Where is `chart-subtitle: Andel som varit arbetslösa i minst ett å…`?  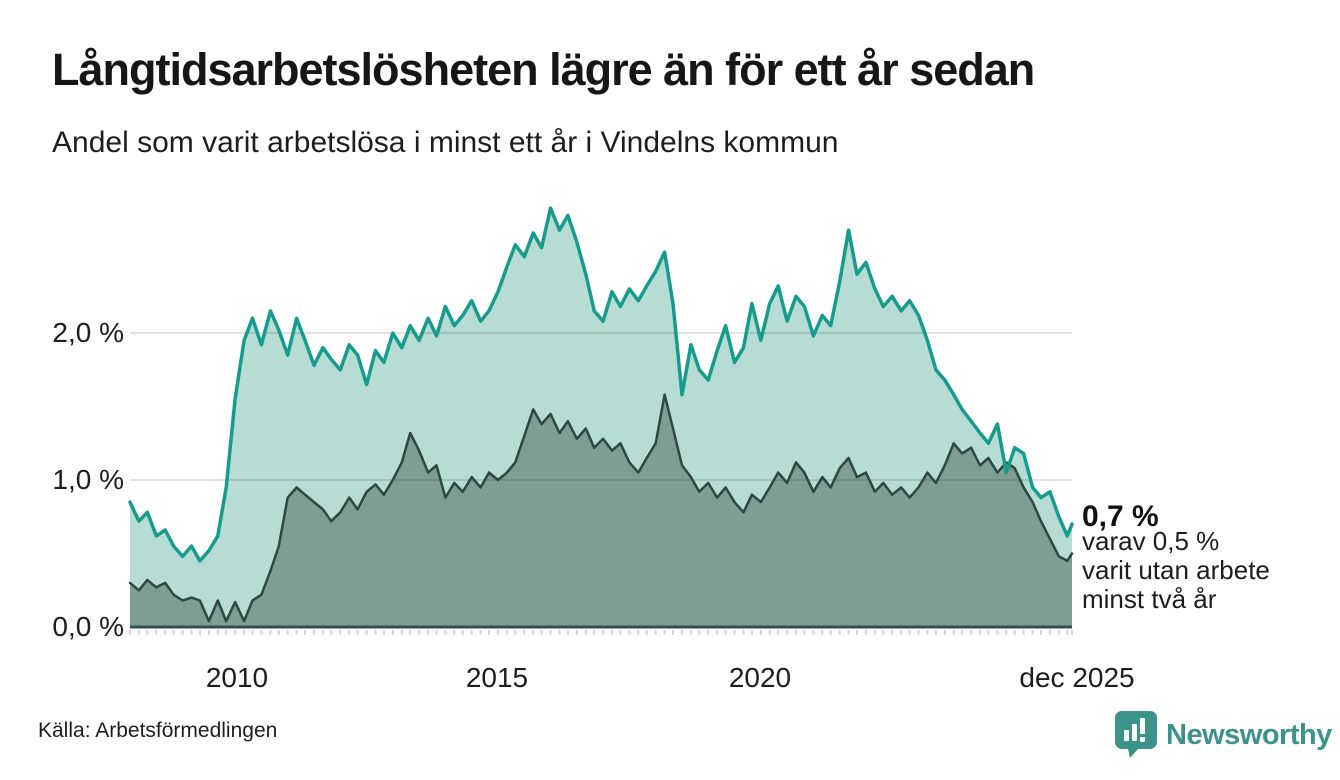 chart-subtitle: Andel som varit arbetslösa i minst ett å… is located at coordinates (445, 142).